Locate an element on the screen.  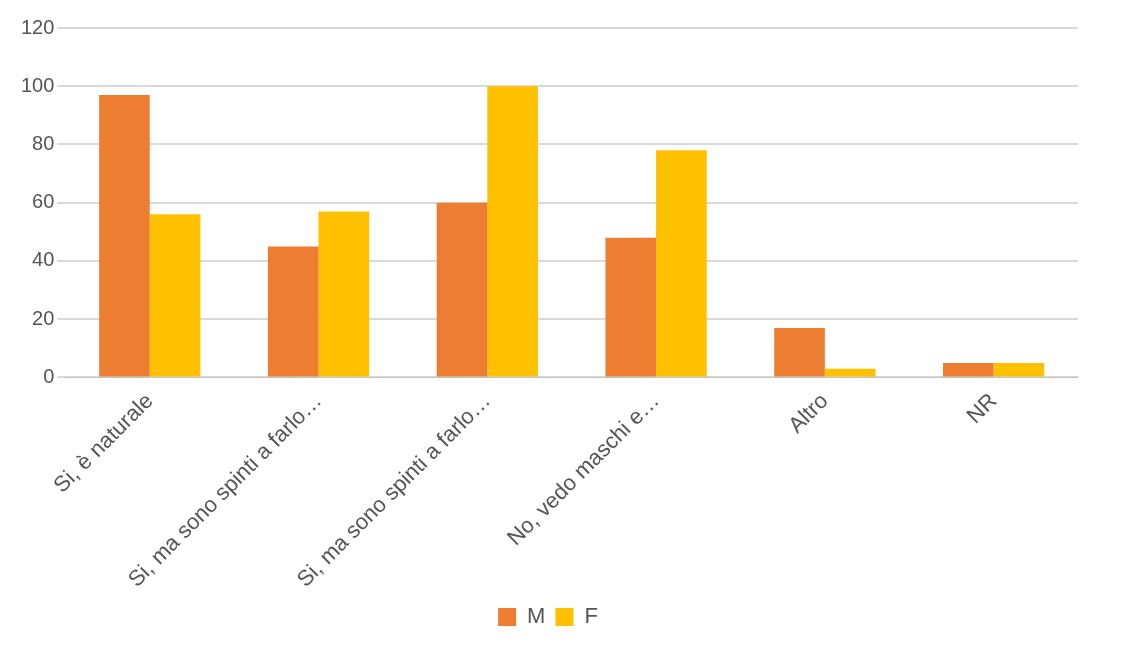
y-tick-label: 20 is located at coordinates (43, 317).